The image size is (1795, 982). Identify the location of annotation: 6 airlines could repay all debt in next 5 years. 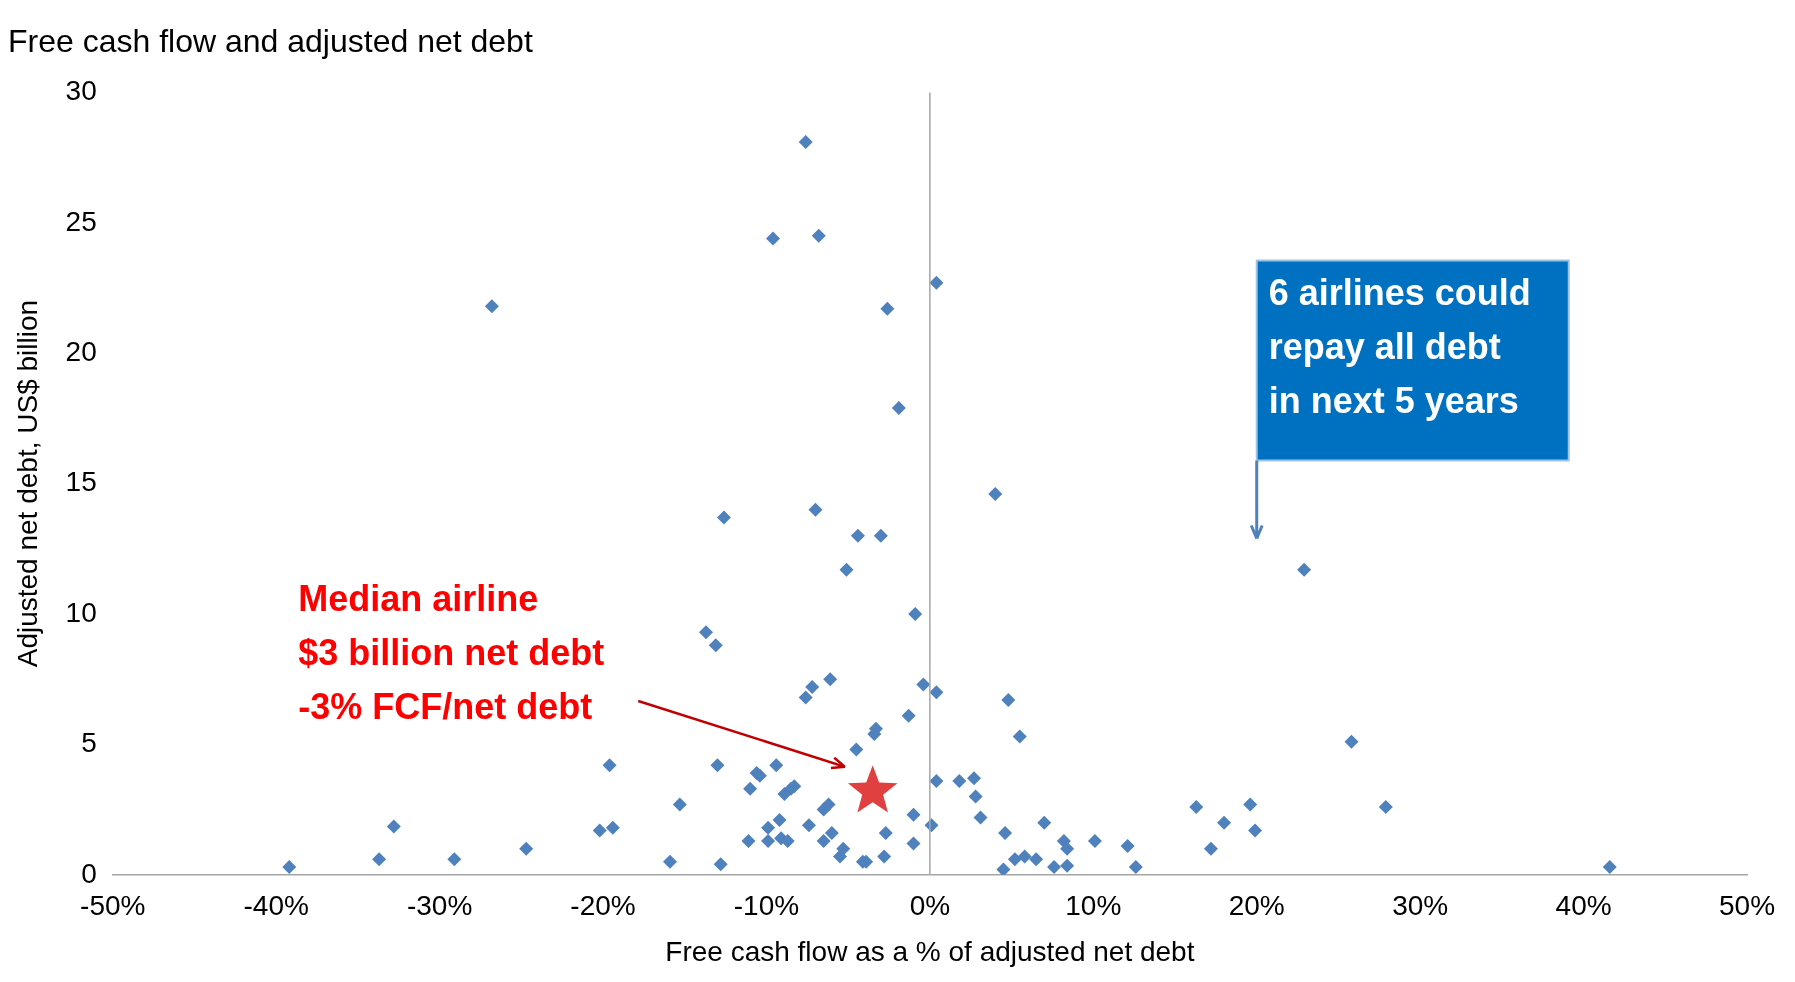
(1399, 346).